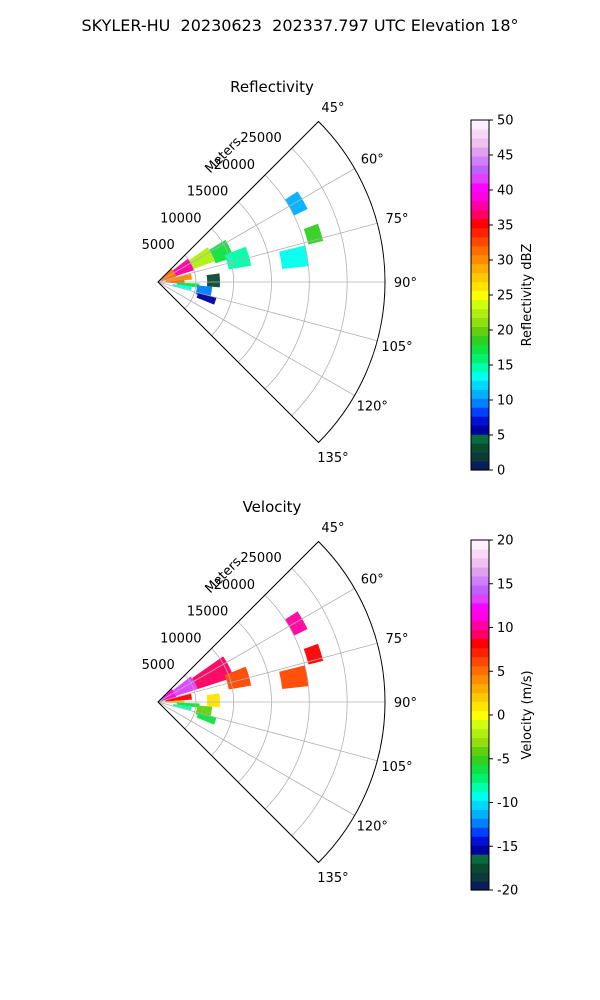  What do you see at coordinates (505, 296) in the screenshot?
I see `colorbar-tick-label: 25` at bounding box center [505, 296].